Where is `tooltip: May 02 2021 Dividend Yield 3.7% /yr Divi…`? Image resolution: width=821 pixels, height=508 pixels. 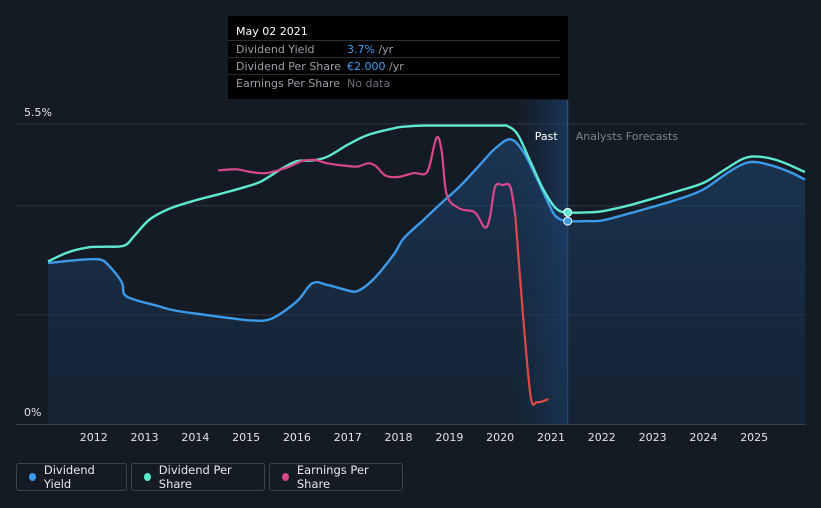
tooltip: May 02 2021 Dividend Yield 3.7% /yr Divi… is located at coordinates (398, 57).